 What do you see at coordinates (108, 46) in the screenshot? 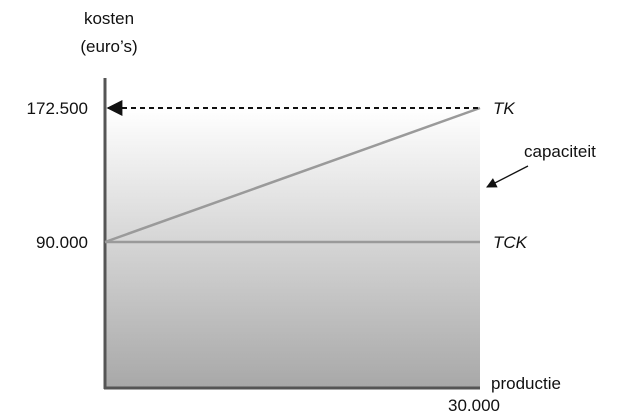
I see `y-axis-label-line2: (euro’s)` at bounding box center [108, 46].